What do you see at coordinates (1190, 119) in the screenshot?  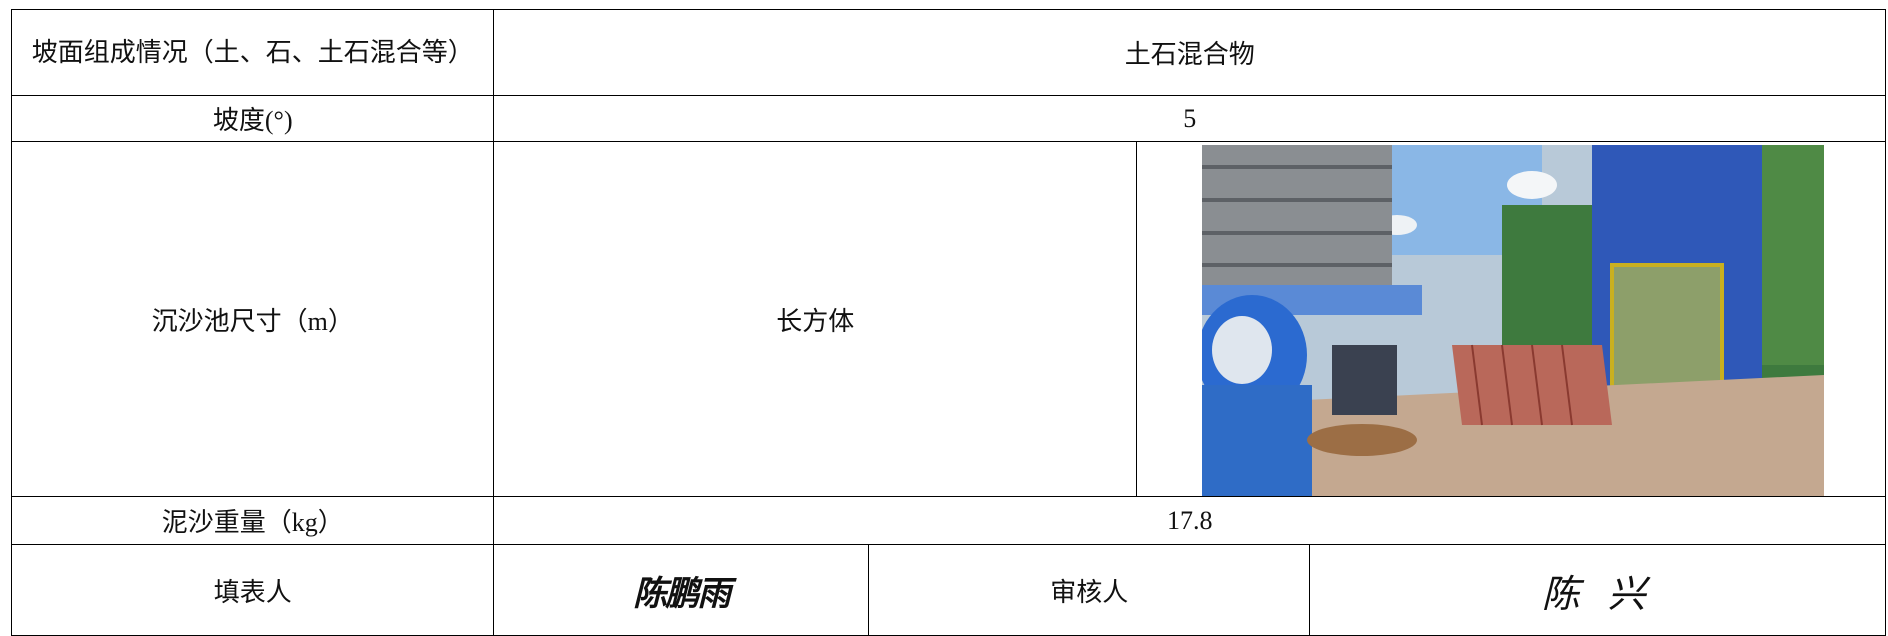 I see `value-cell: 5` at bounding box center [1190, 119].